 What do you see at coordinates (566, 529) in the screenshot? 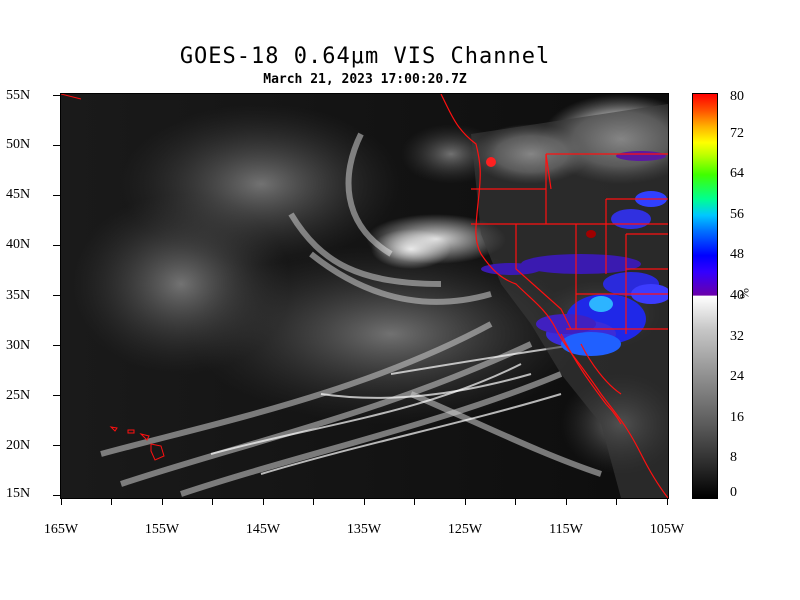
I see `lon-label-115w: 115W` at bounding box center [566, 529].